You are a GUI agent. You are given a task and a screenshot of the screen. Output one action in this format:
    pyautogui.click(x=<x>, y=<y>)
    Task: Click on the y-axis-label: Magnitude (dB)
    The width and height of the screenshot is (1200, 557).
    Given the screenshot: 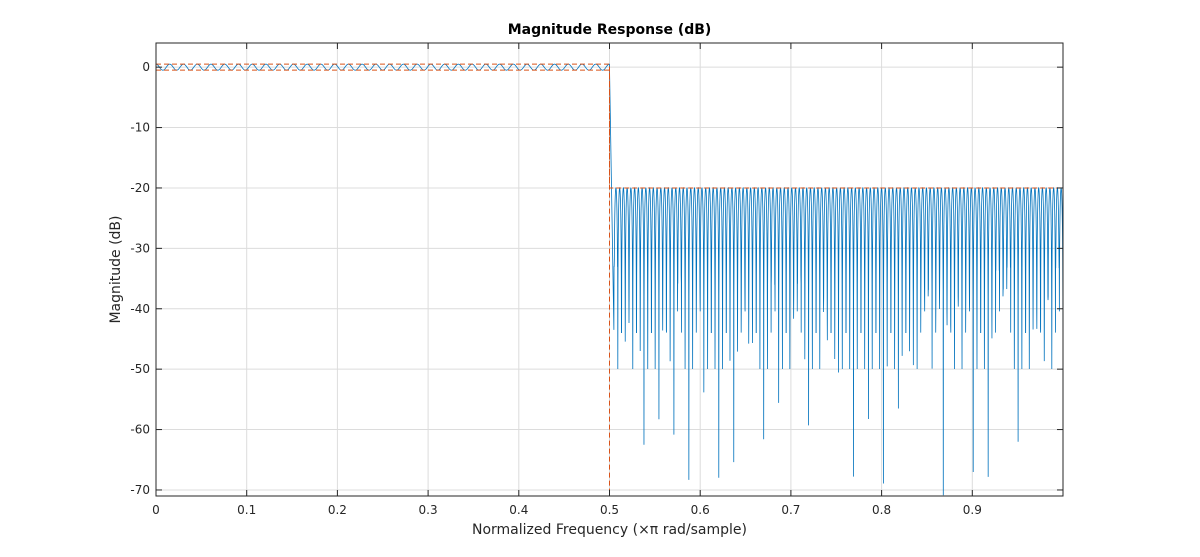 What is the action you would take?
    pyautogui.click(x=116, y=269)
    